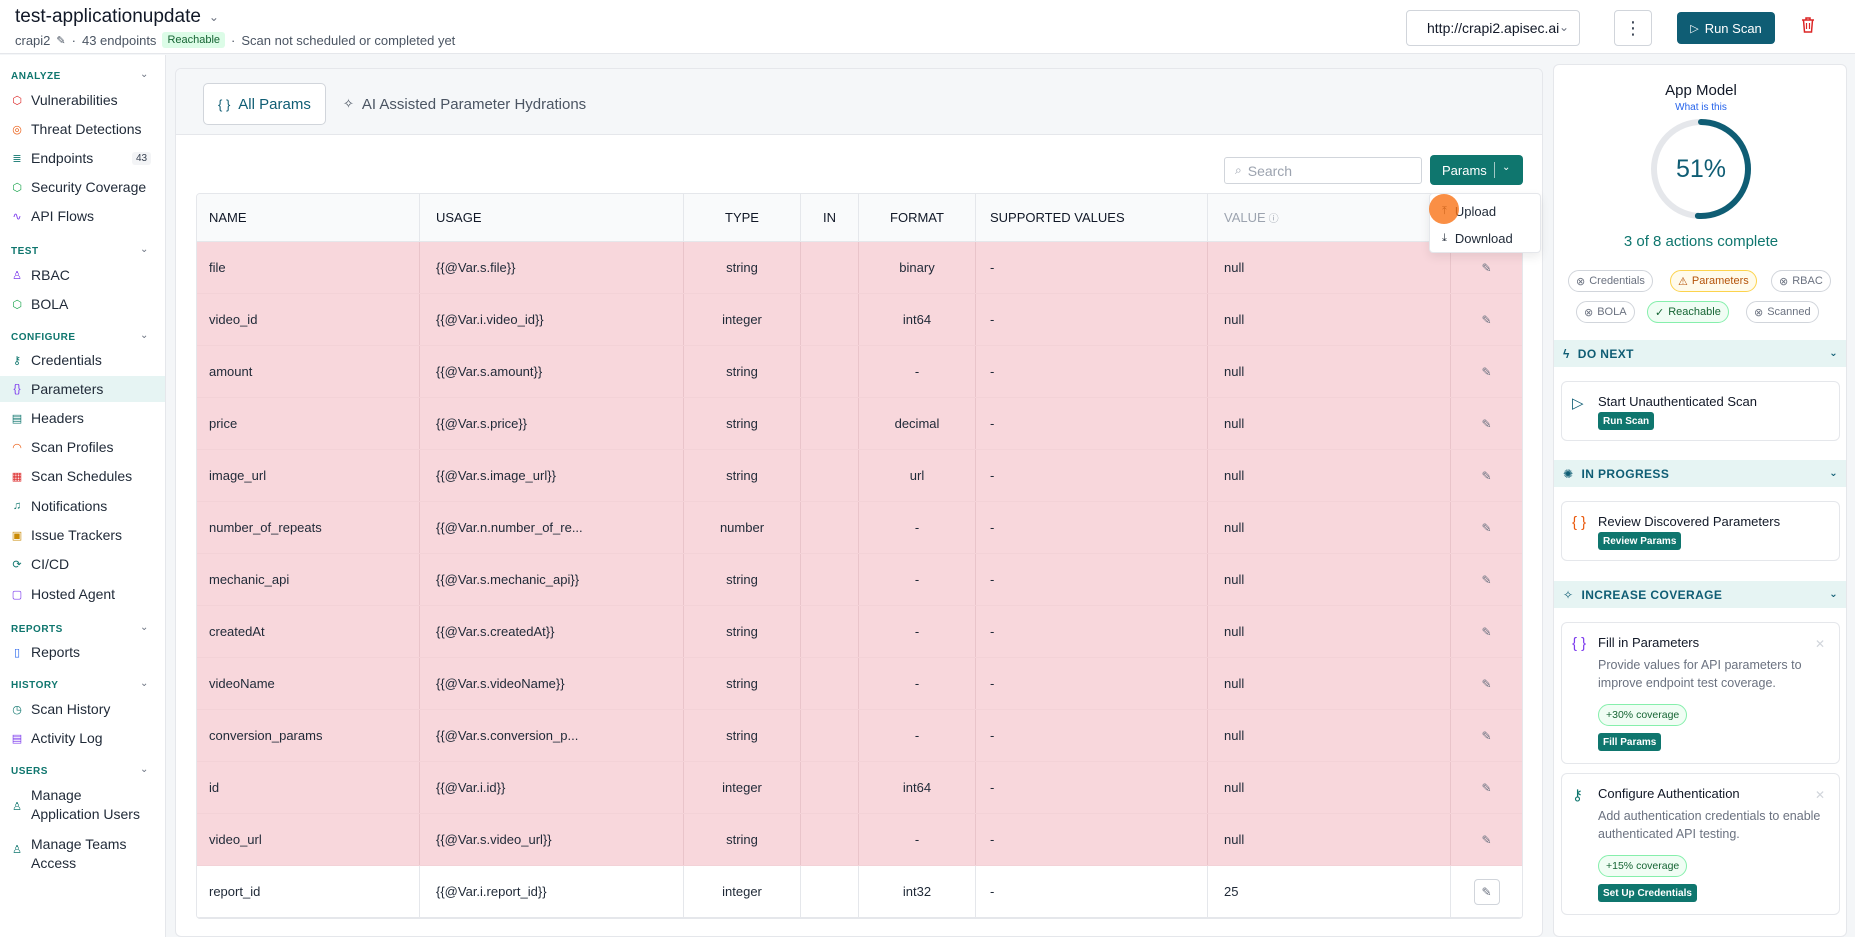 This screenshot has height=937, width=1855. Describe the element at coordinates (117, 17) in the screenshot. I see `app-selector: test-applicationupdate ⌄` at that location.